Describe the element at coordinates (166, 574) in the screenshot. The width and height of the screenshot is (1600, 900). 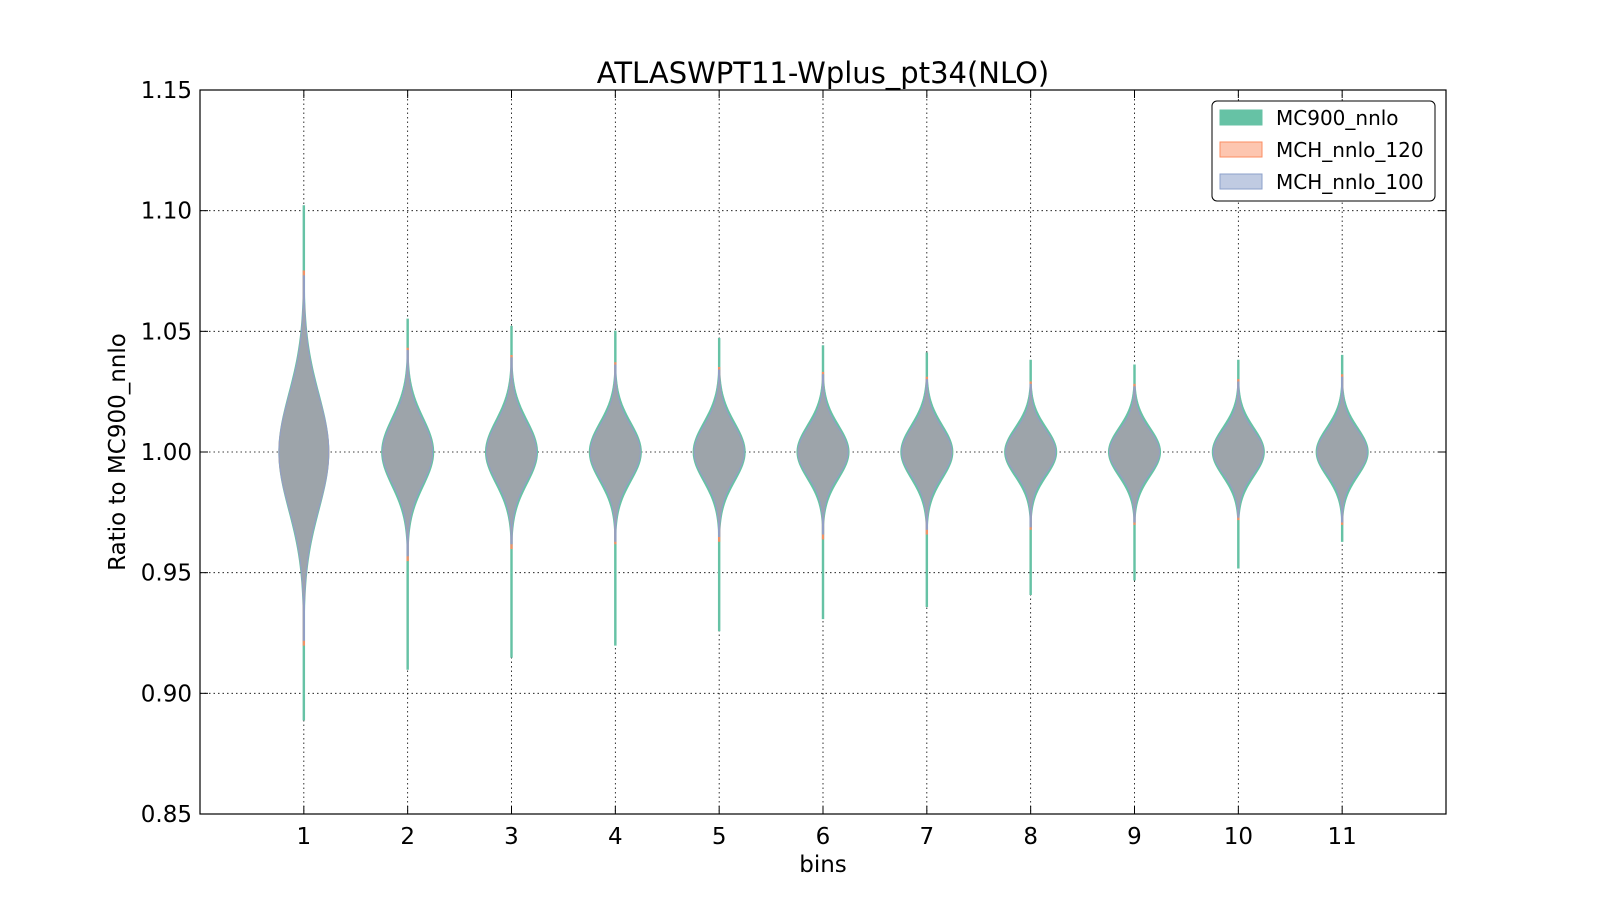
I see `y-tick-label: 0.95` at that location.